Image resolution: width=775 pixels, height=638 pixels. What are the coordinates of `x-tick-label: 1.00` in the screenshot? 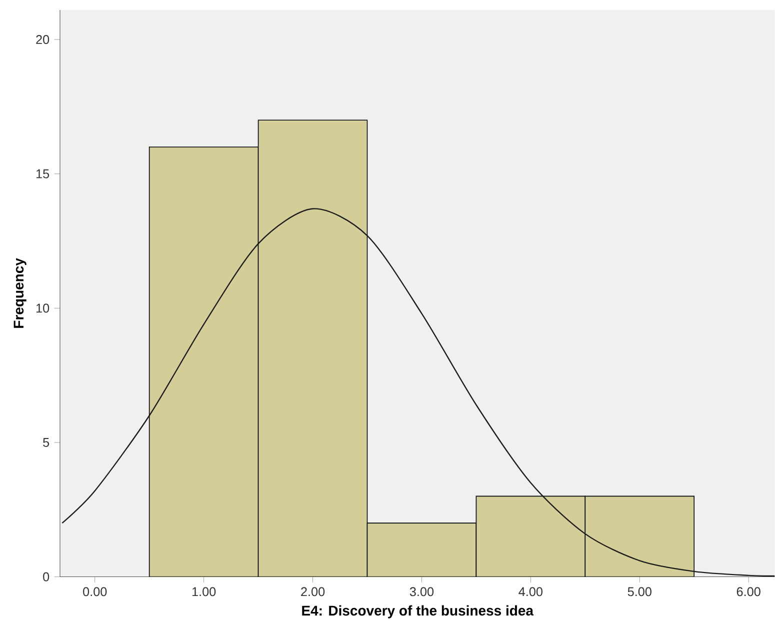 It's located at (204, 591).